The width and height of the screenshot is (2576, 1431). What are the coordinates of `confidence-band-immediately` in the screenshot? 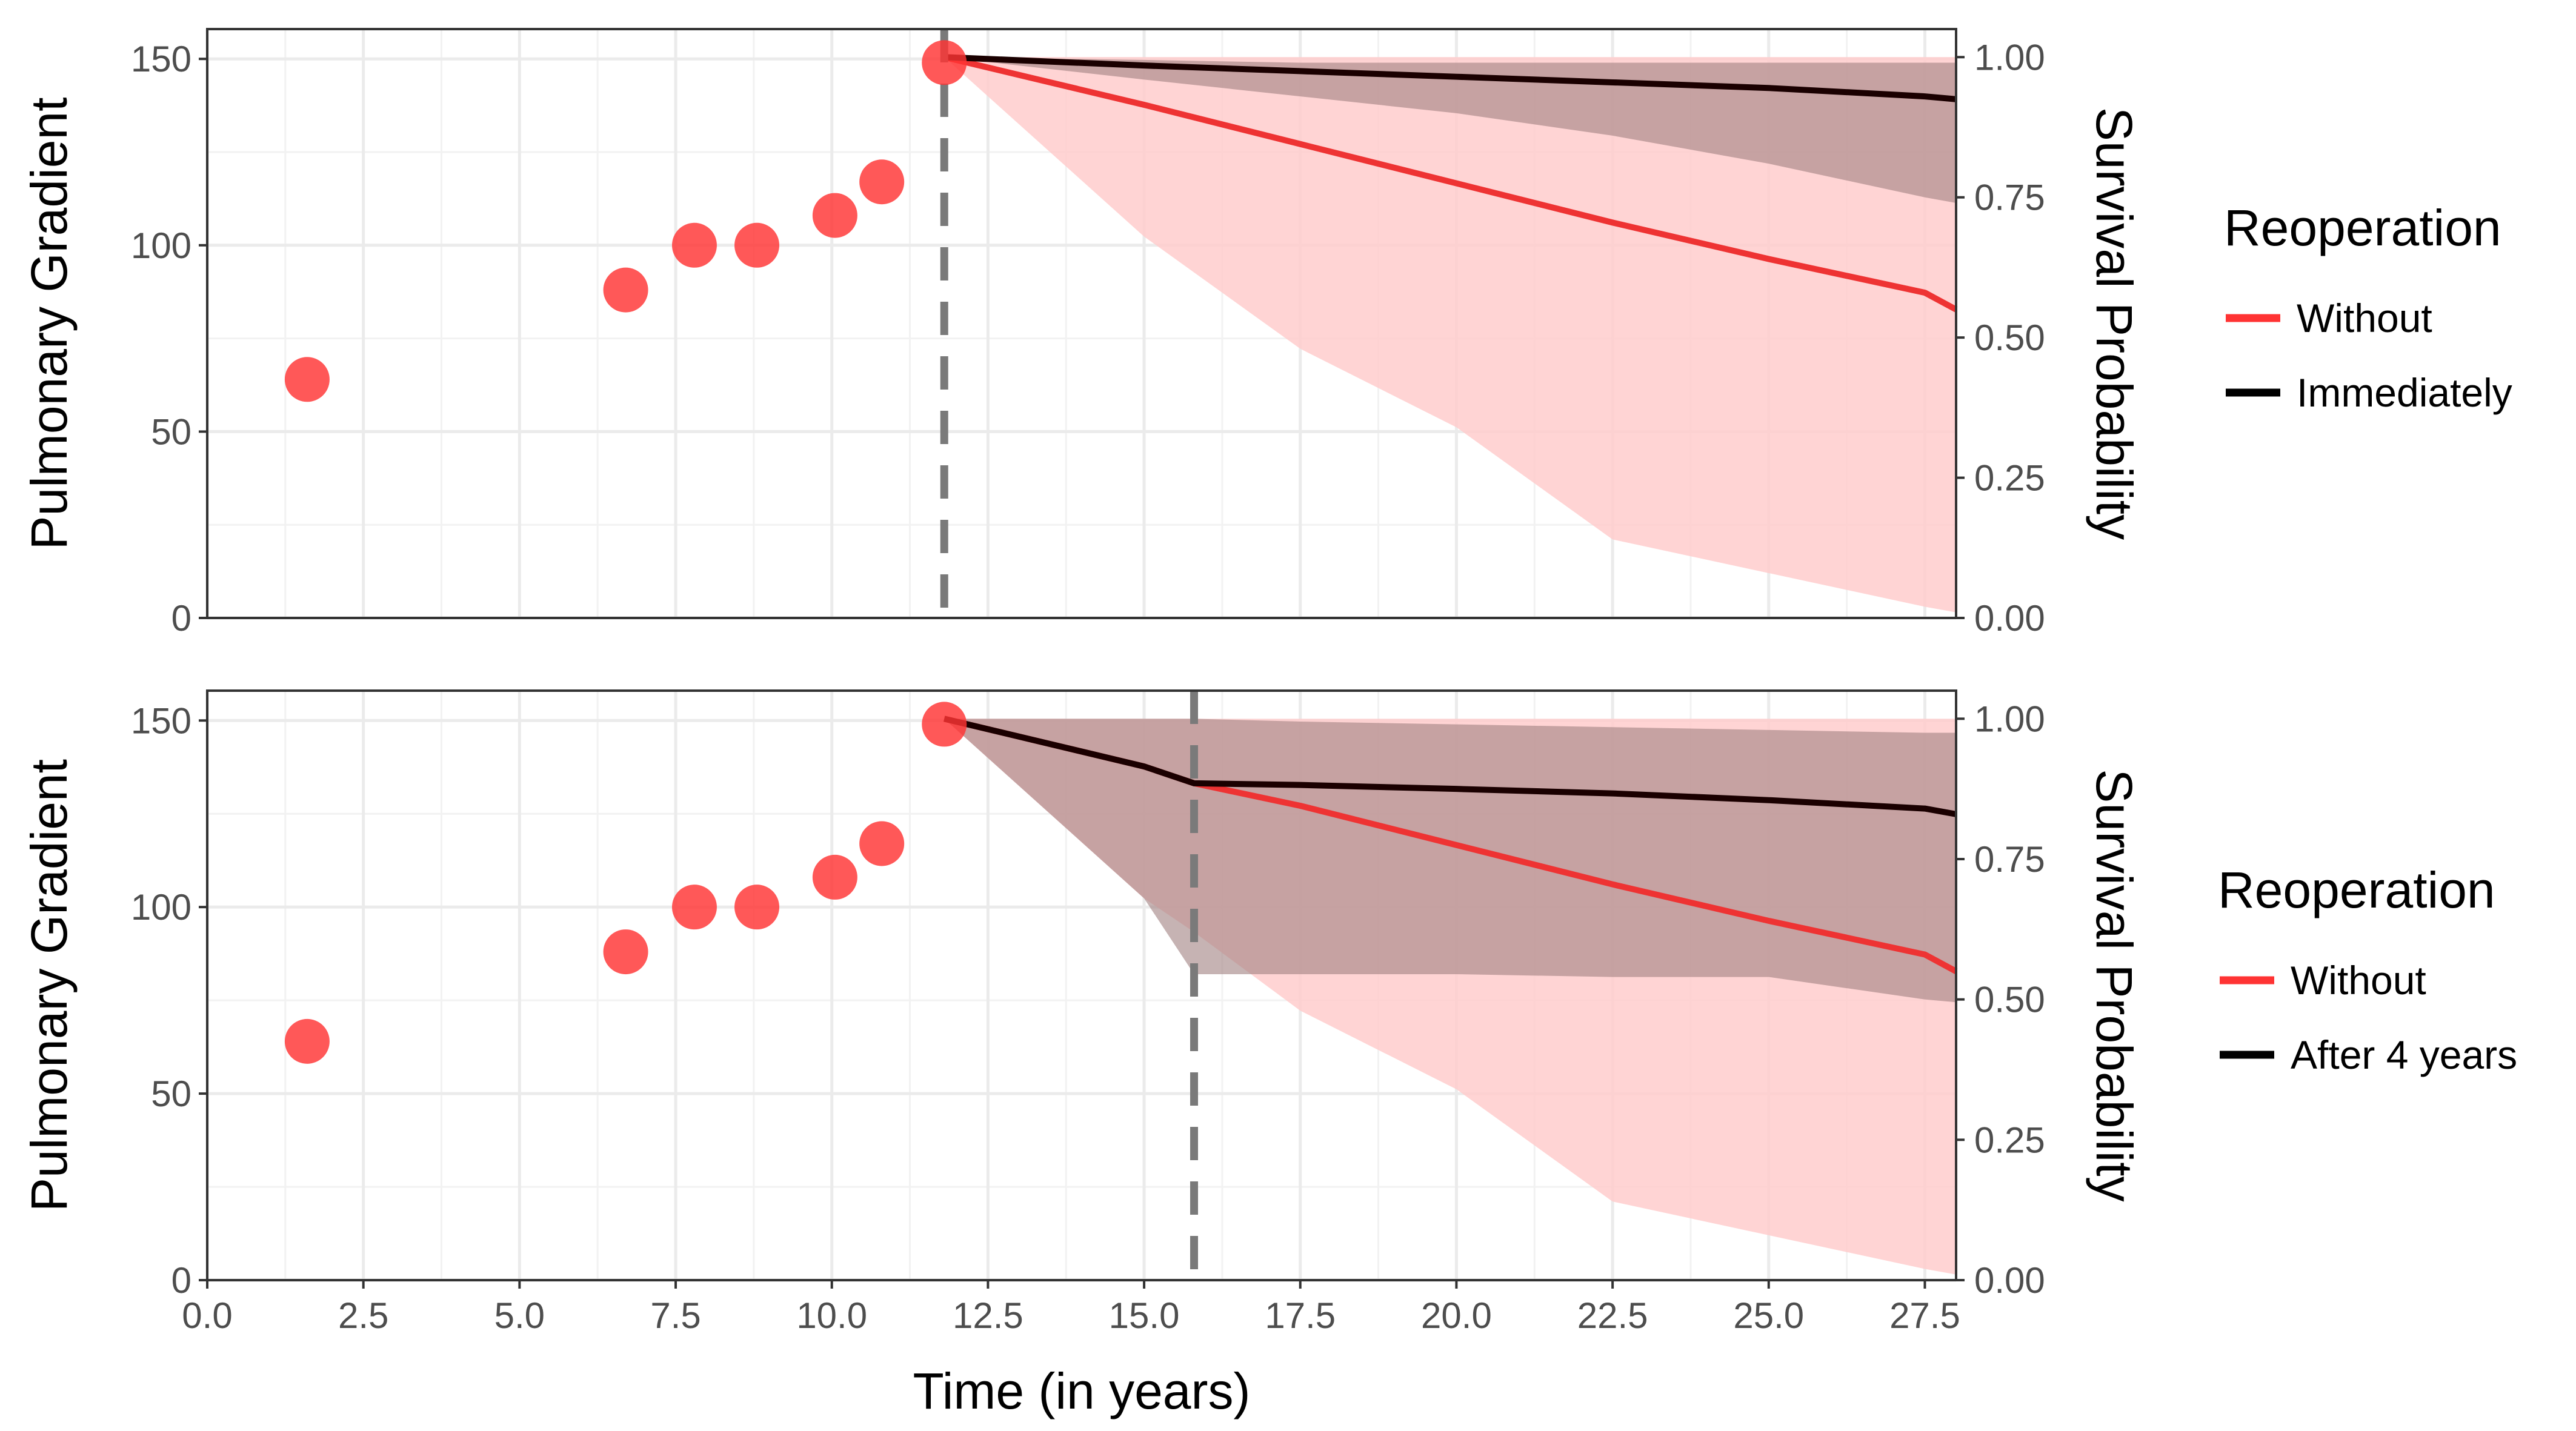 It's located at (1450, 130).